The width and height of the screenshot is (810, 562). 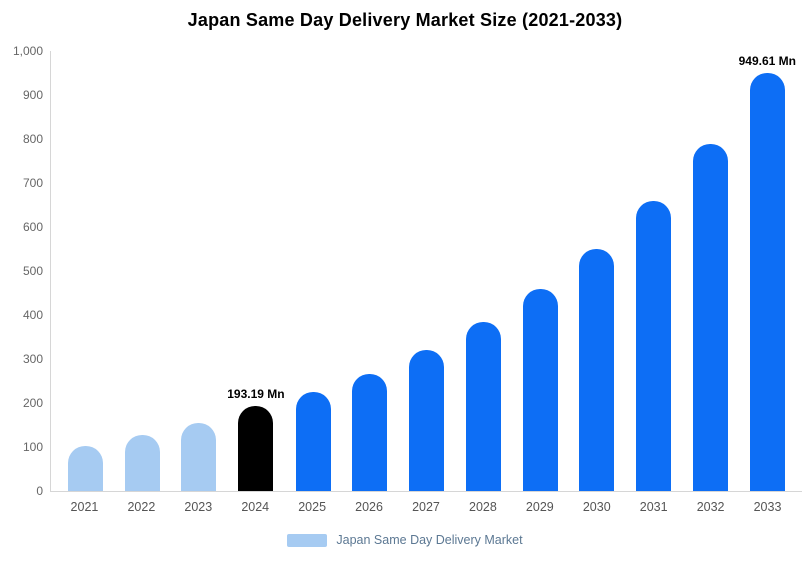 I want to click on data-label-2024: 193.19 Mn, so click(x=256, y=394).